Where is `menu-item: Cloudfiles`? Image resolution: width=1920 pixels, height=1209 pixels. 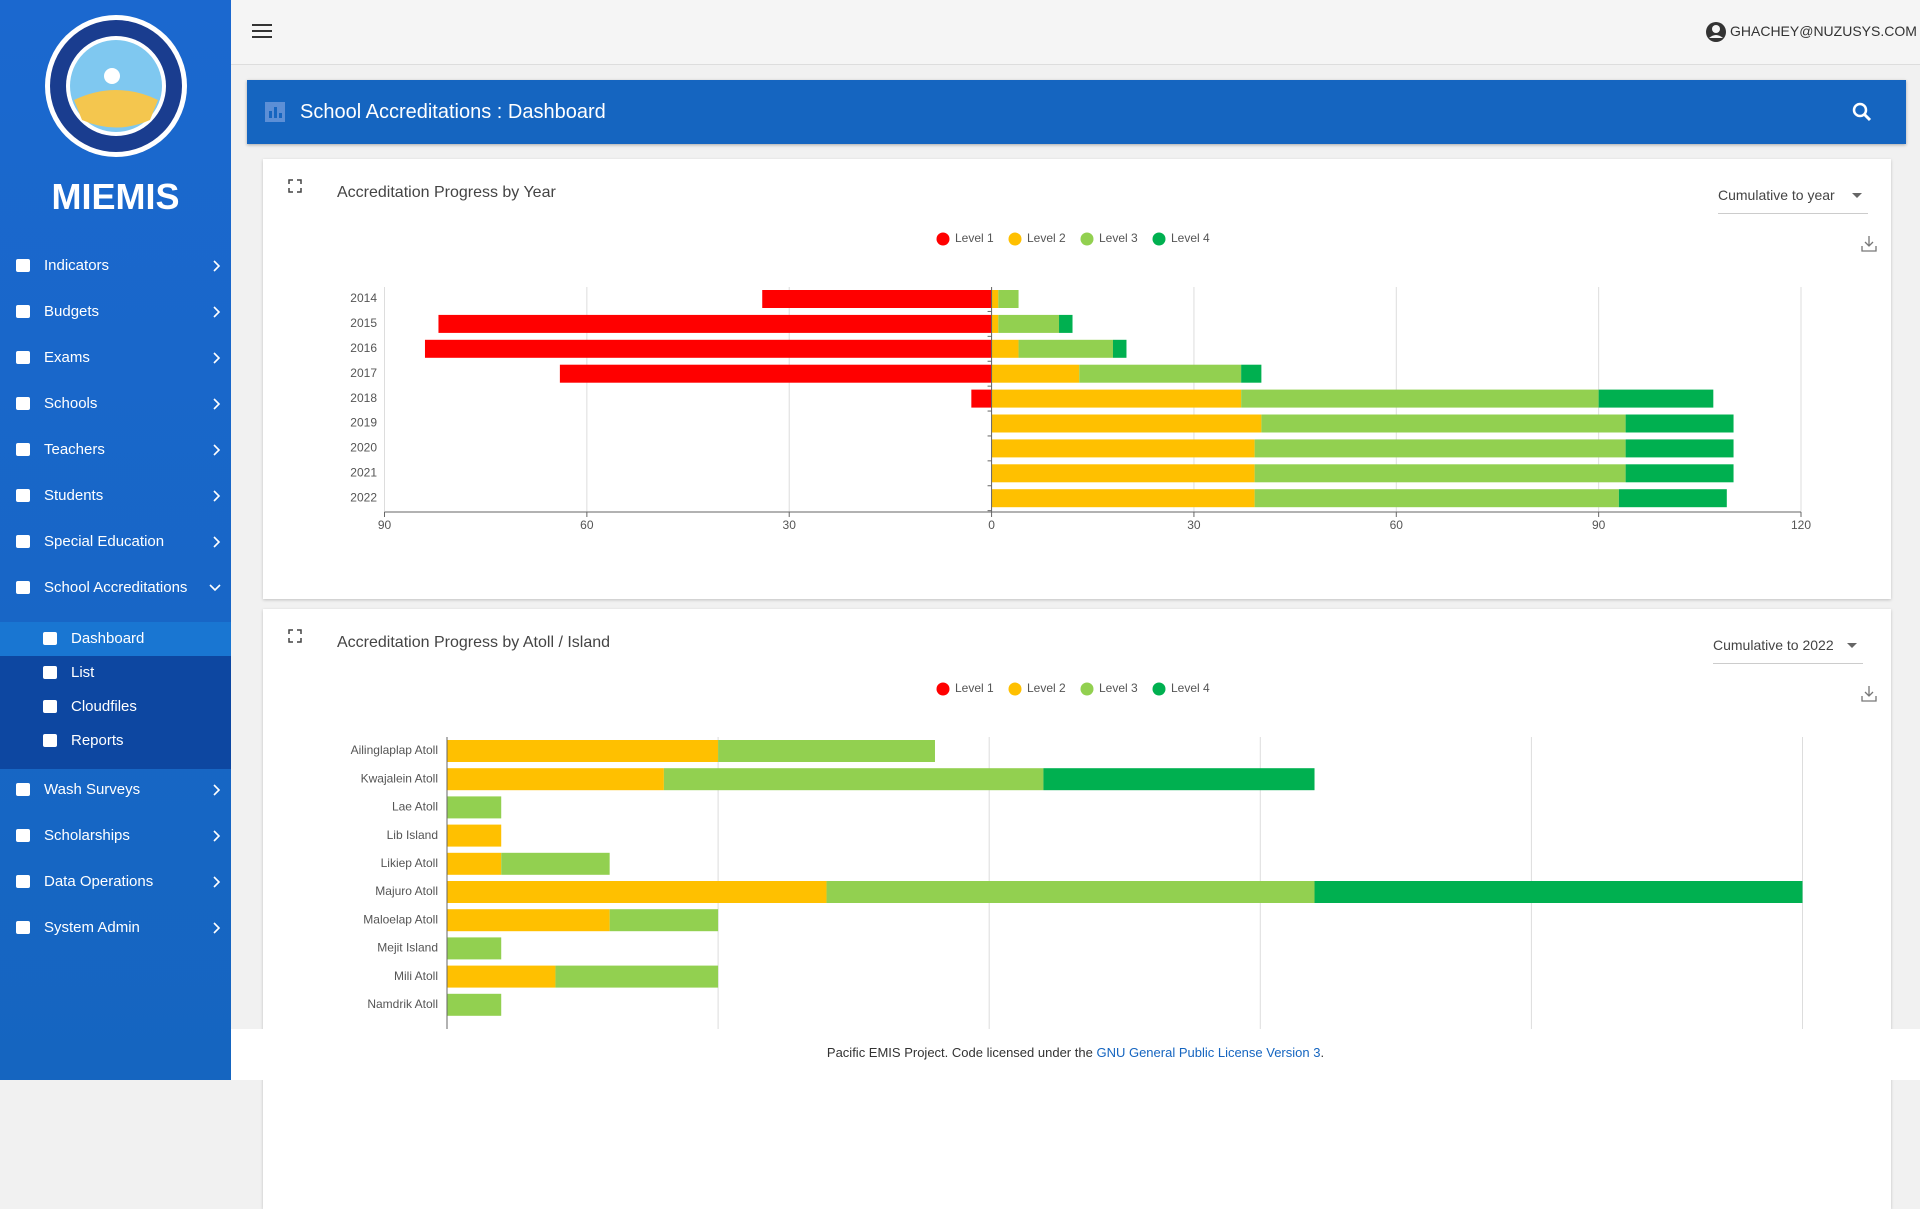 menu-item: Cloudfiles is located at coordinates (115, 707).